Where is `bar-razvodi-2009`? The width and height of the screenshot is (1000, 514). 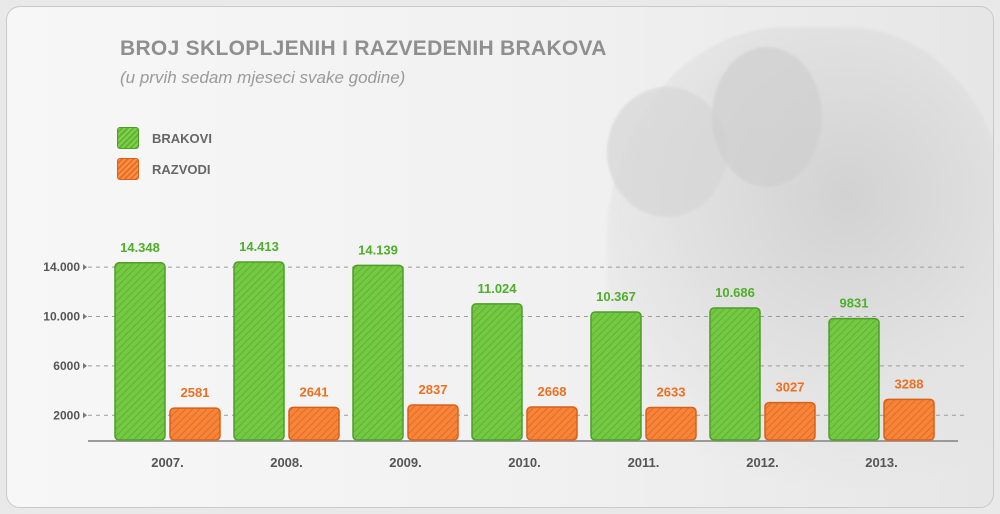
bar-razvodi-2009 is located at coordinates (433, 422).